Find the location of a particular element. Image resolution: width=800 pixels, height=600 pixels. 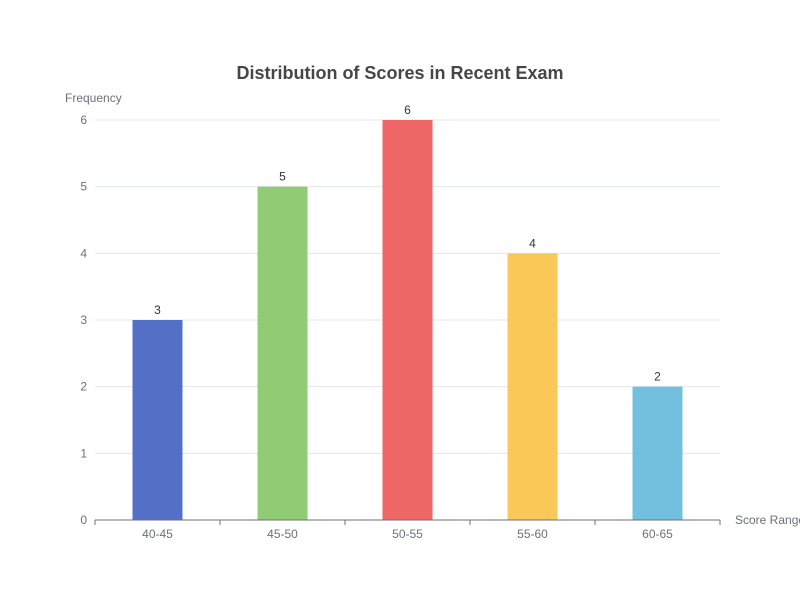

y-tick-label: 4 is located at coordinates (83, 253).